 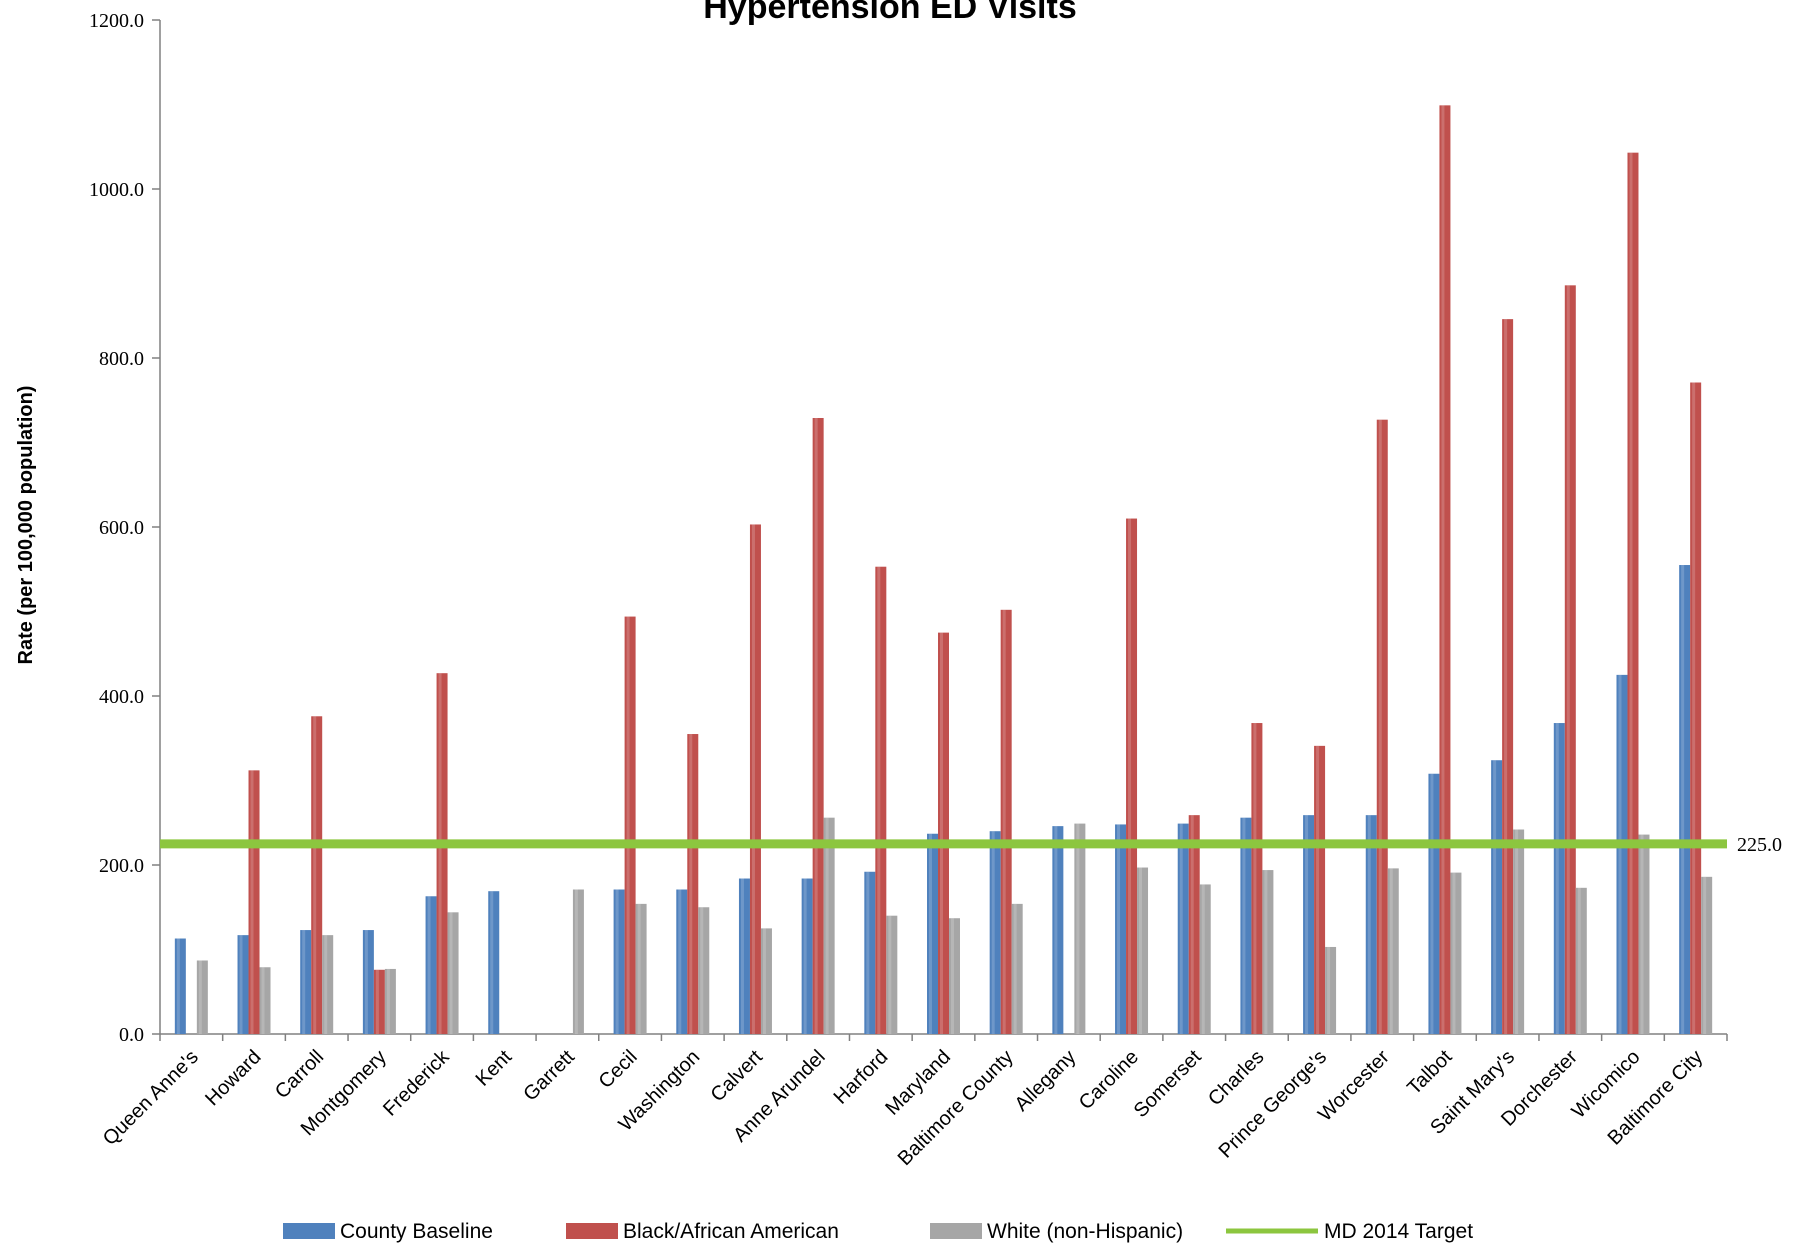 I want to click on bar-black-african-american-harford, so click(x=881, y=800).